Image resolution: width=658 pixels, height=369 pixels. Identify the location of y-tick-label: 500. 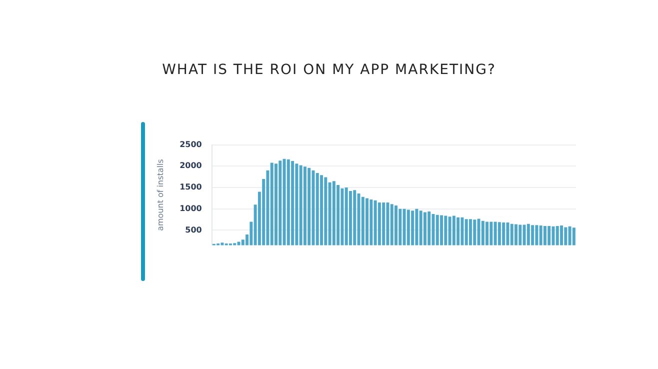
(193, 229).